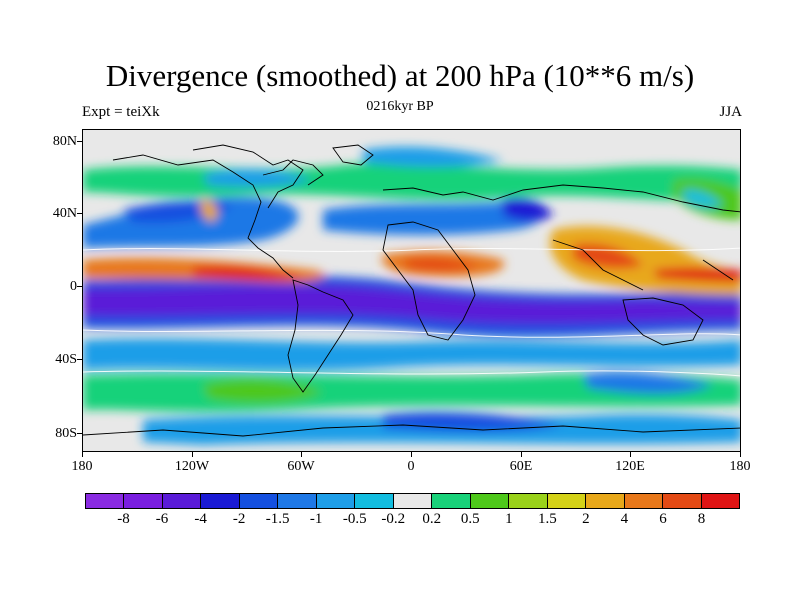 This screenshot has height=600, width=800. Describe the element at coordinates (630, 466) in the screenshot. I see `lon-tick-label: 120E` at that location.